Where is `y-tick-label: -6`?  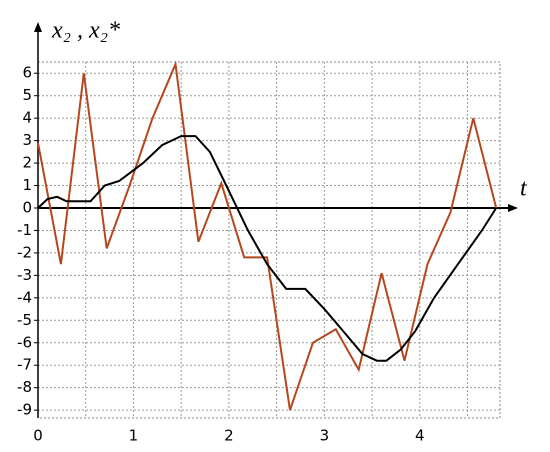 y-tick-label: -6 is located at coordinates (24, 342).